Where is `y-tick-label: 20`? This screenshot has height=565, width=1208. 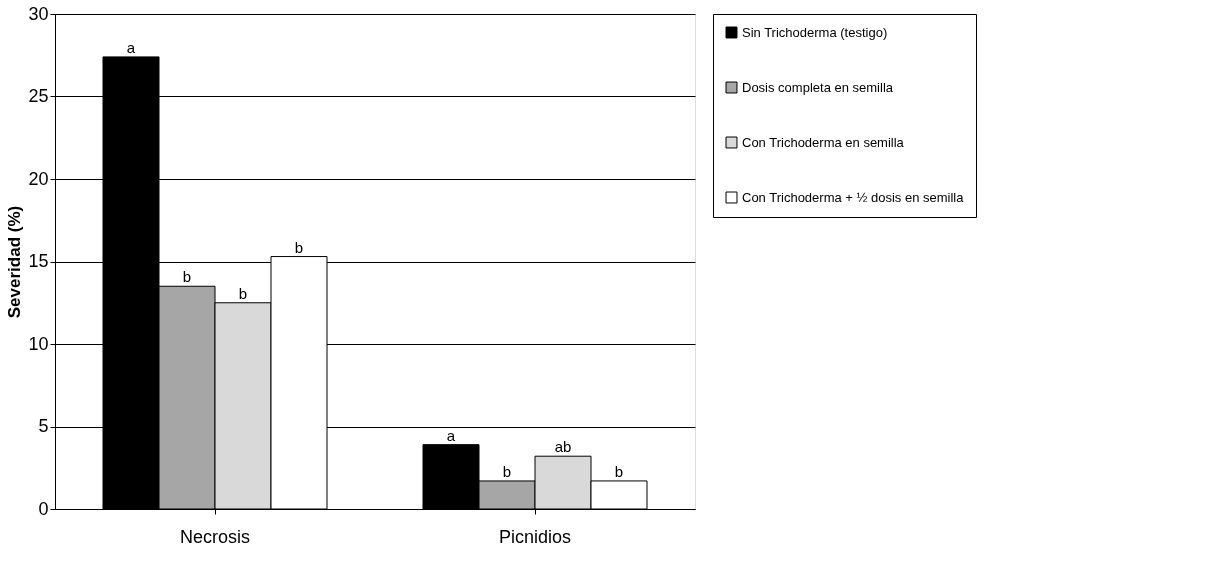
y-tick-label: 20 is located at coordinates (38, 178).